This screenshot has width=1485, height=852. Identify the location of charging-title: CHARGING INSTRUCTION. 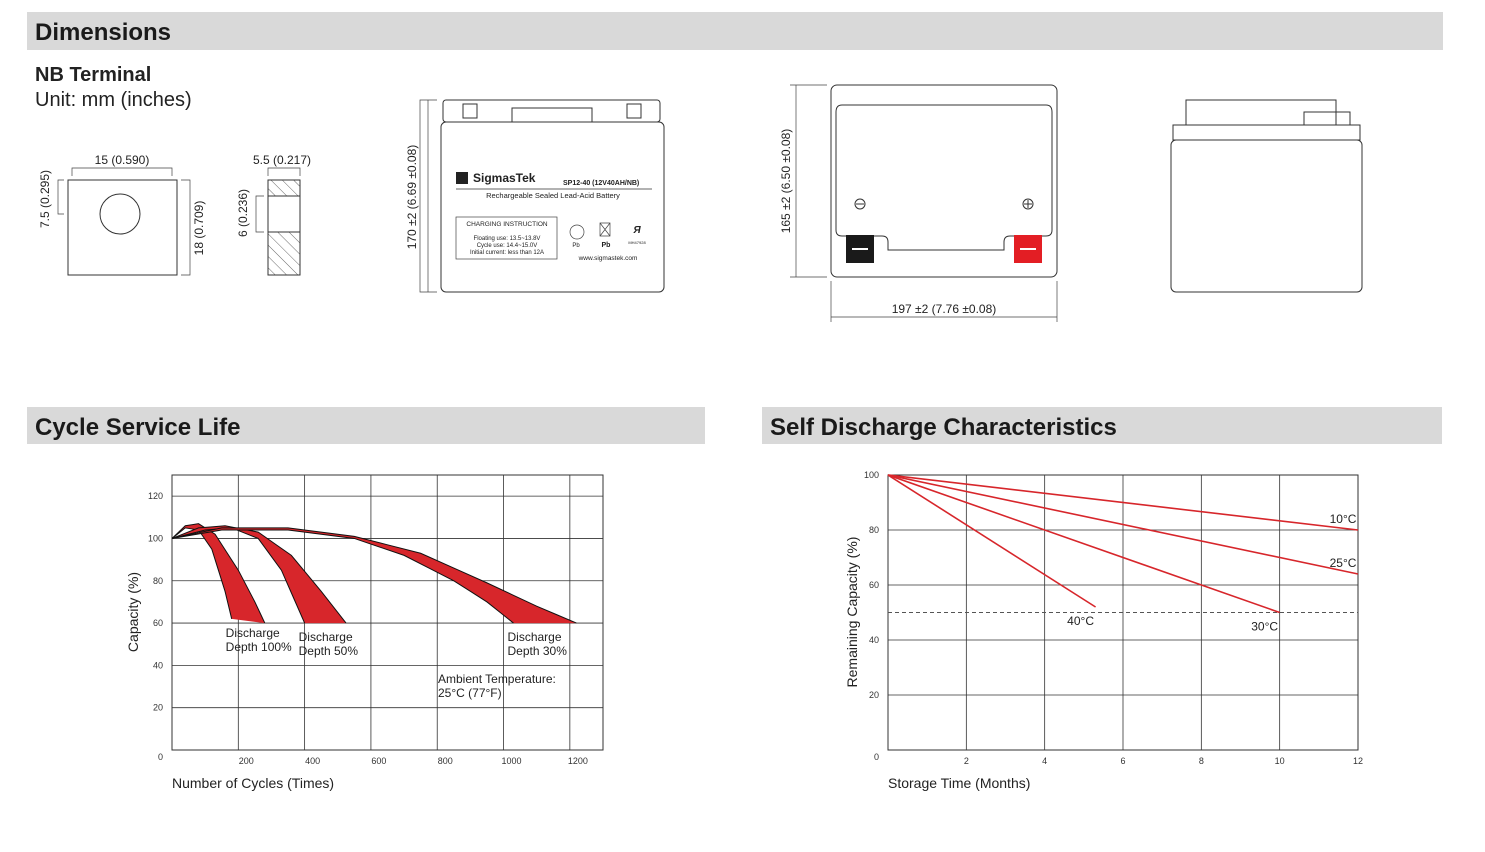
(507, 224).